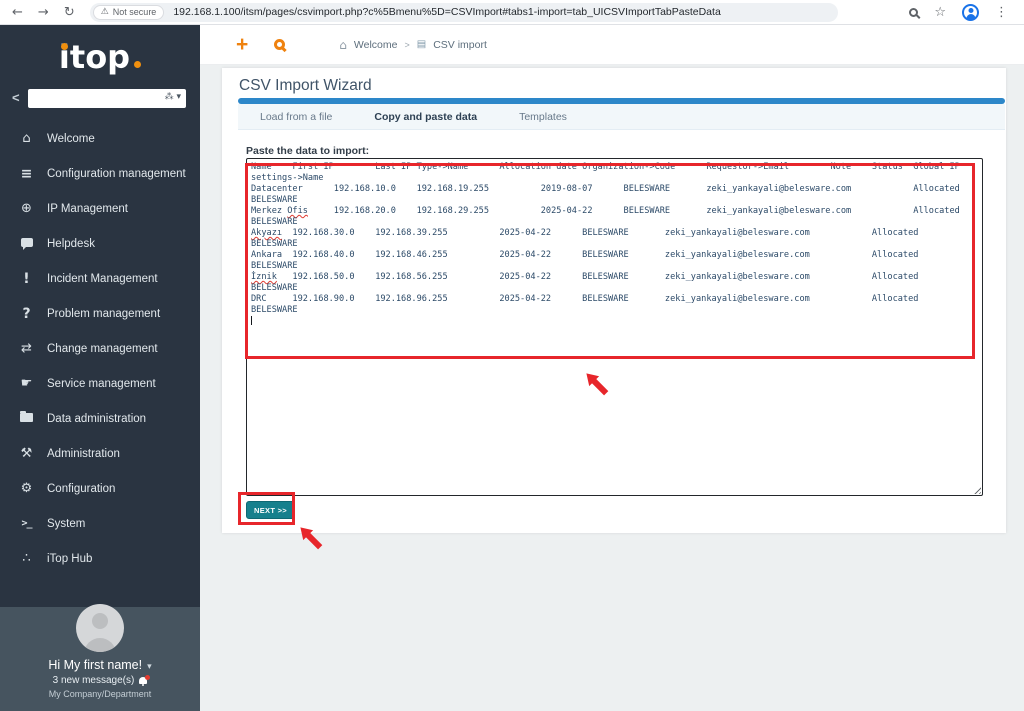 The height and width of the screenshot is (711, 1024). I want to click on sidebar-search-row: < ⁂ ▾, so click(100, 95).